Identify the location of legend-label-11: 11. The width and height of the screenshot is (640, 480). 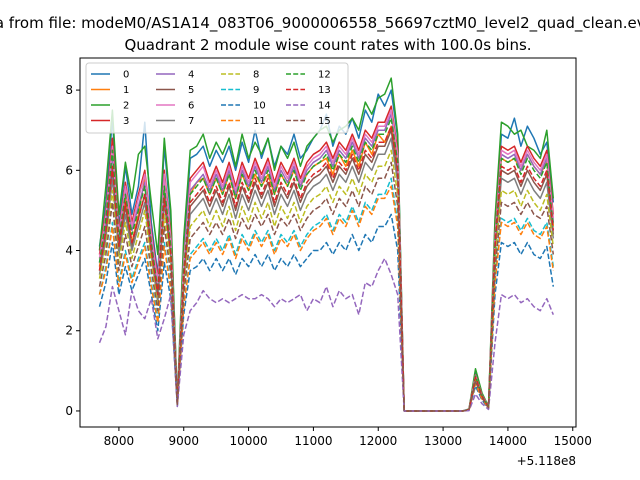
(259, 121).